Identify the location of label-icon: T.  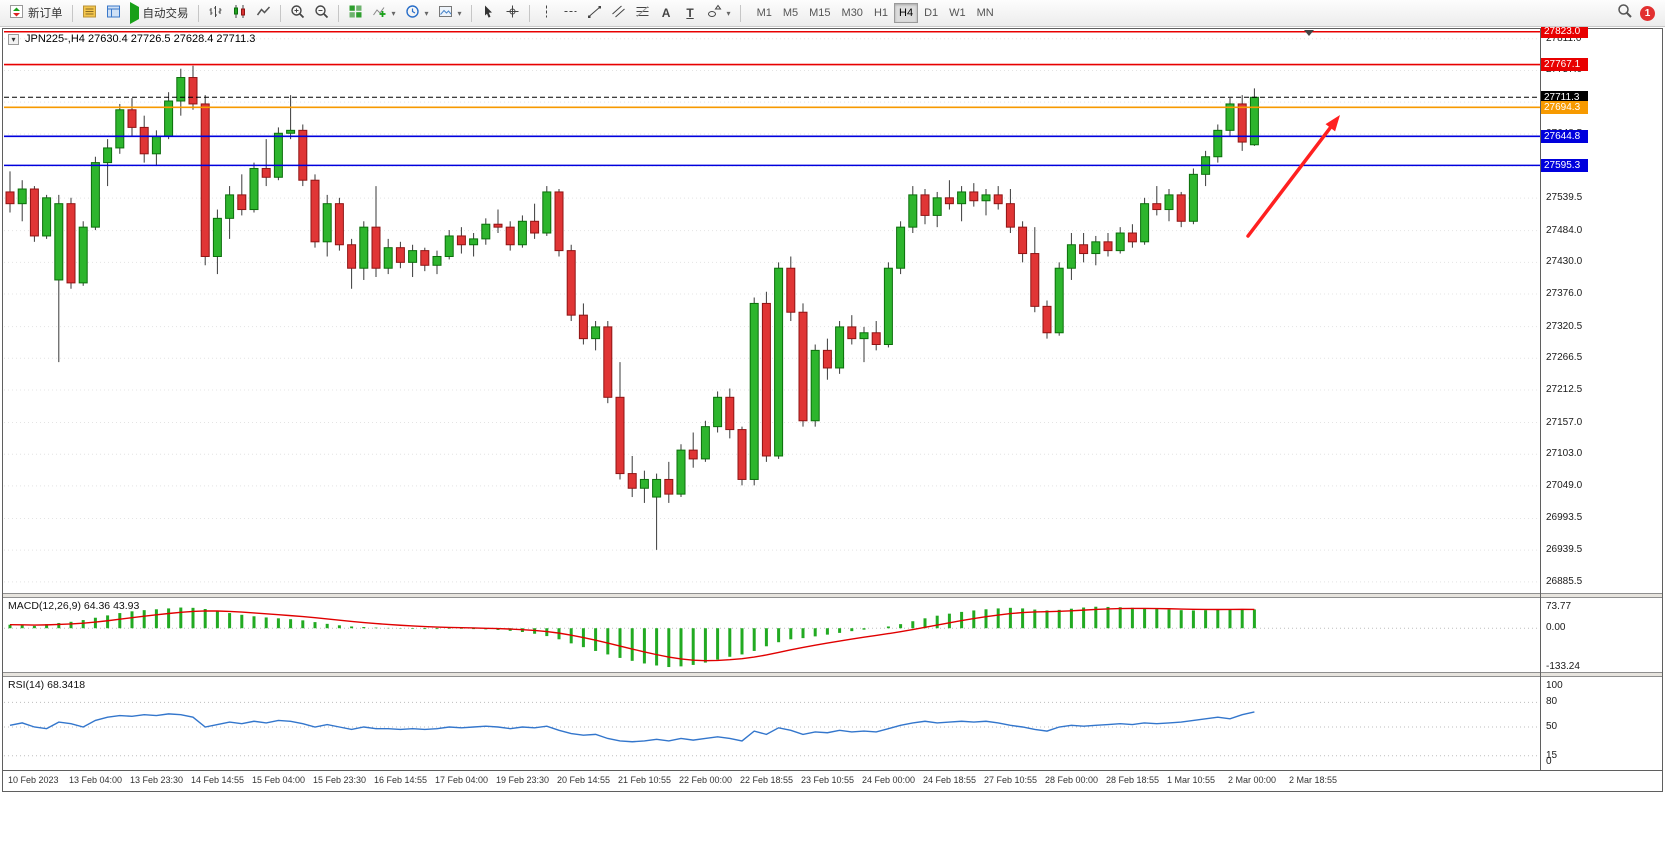
(690, 13).